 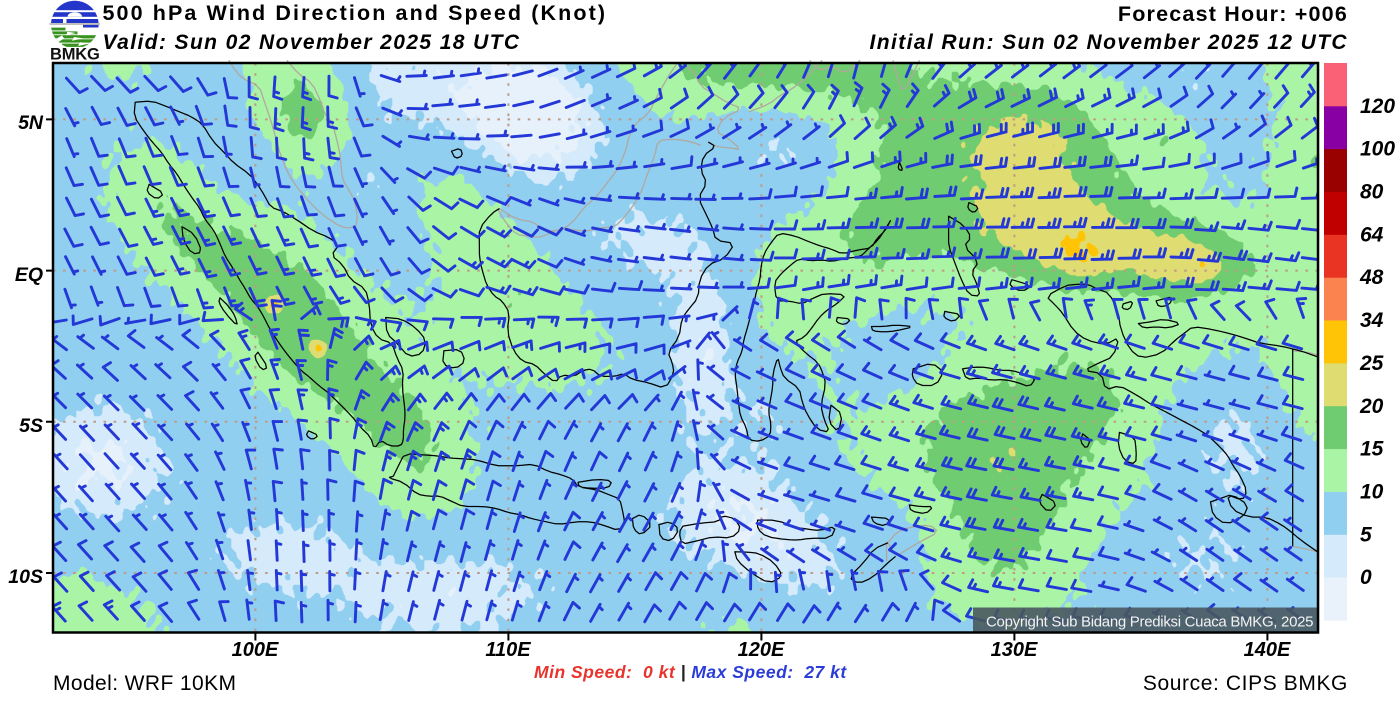 I want to click on svg-text: 120E, so click(x=761, y=650).